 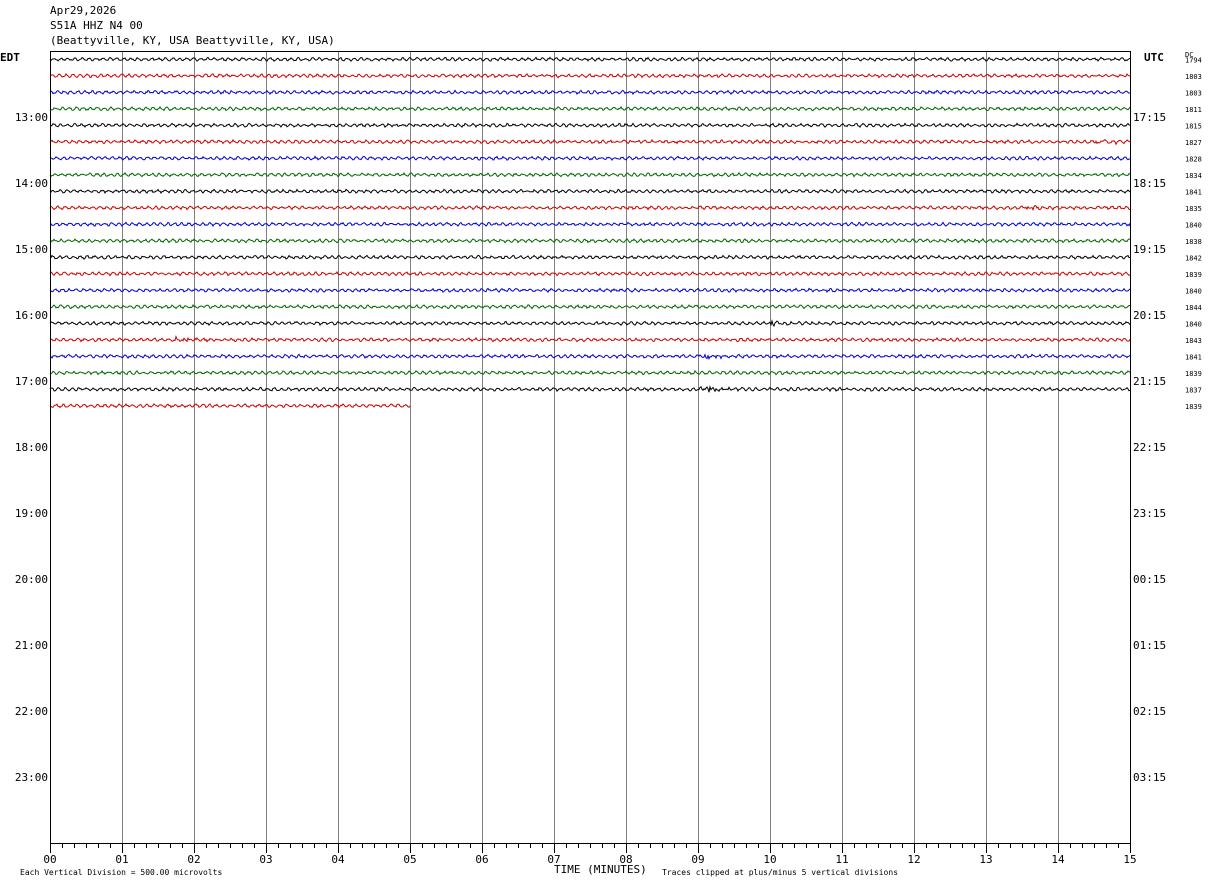 I want to click on utc-hour-label: 20:15, so click(x=1149, y=315).